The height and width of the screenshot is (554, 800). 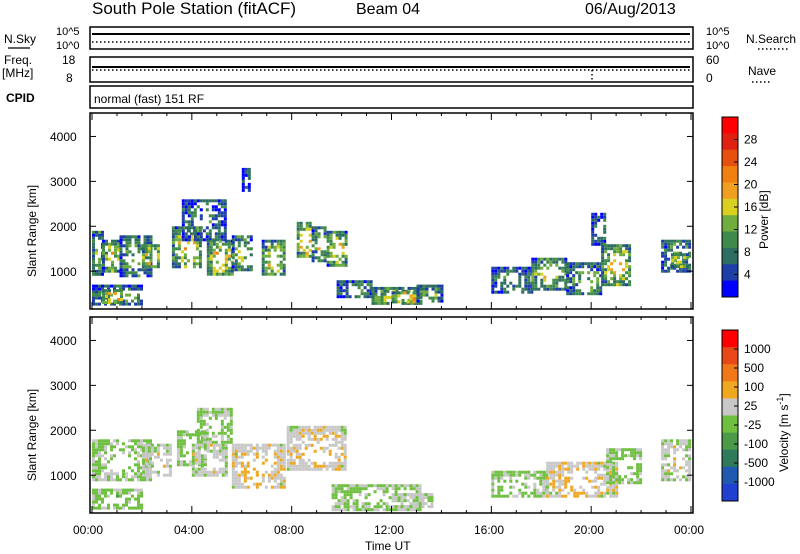 What do you see at coordinates (388, 546) in the screenshot?
I see `x-axis-label: Time UT` at bounding box center [388, 546].